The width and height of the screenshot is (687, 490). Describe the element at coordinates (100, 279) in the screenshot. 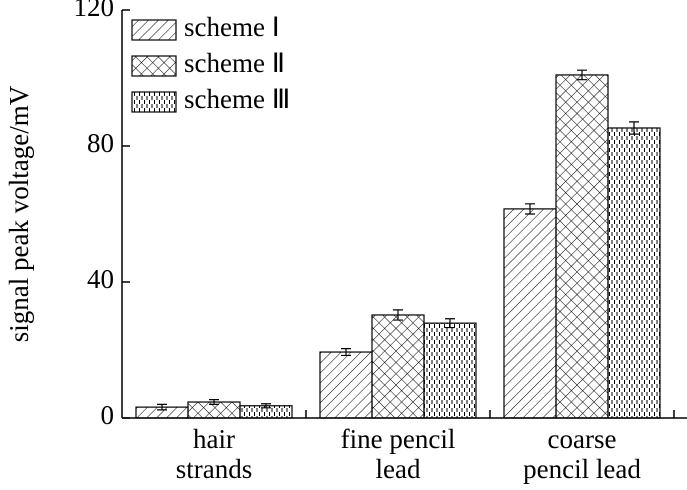

I see `y-tick-label: 40` at that location.